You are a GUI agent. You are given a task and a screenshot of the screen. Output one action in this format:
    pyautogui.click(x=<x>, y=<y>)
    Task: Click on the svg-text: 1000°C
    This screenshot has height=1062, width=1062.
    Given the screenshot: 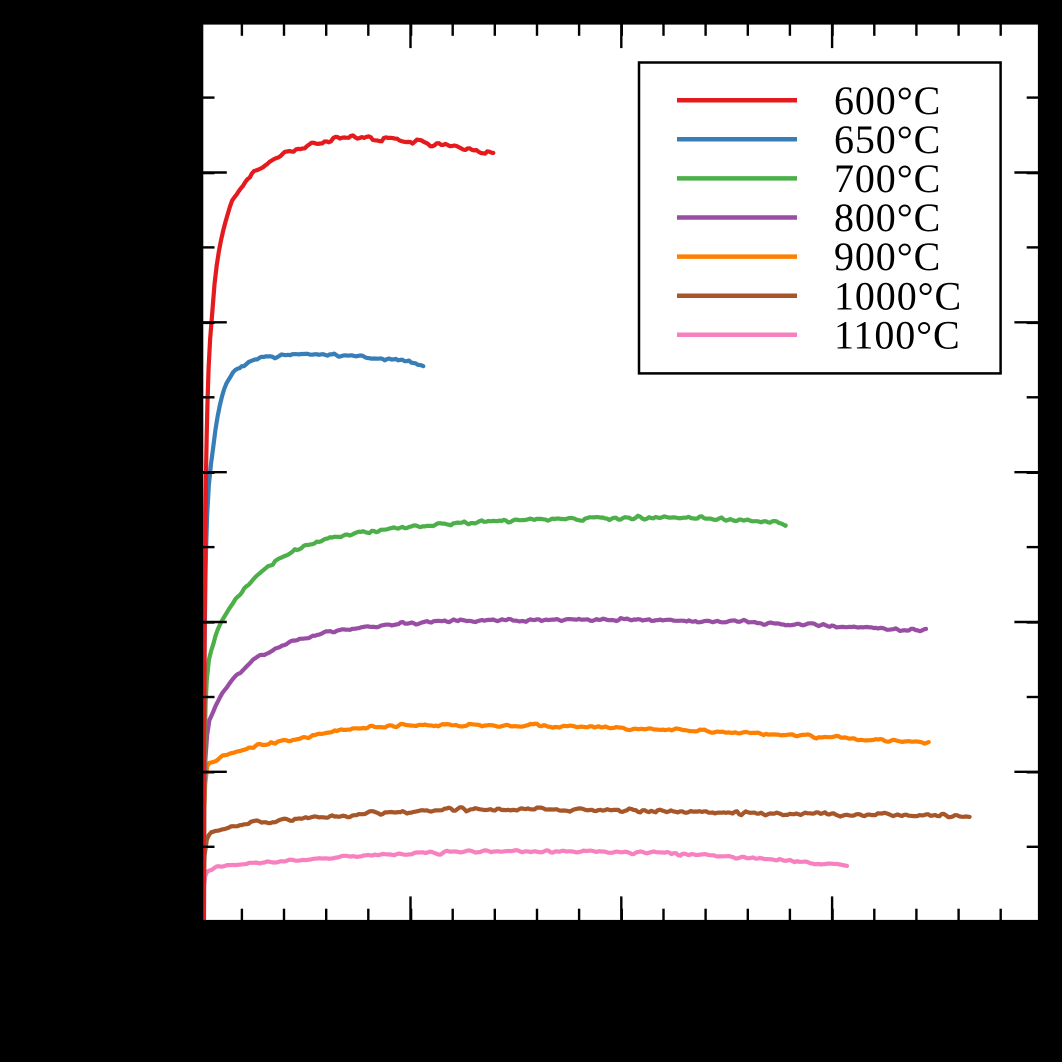 What is the action you would take?
    pyautogui.click(x=898, y=295)
    